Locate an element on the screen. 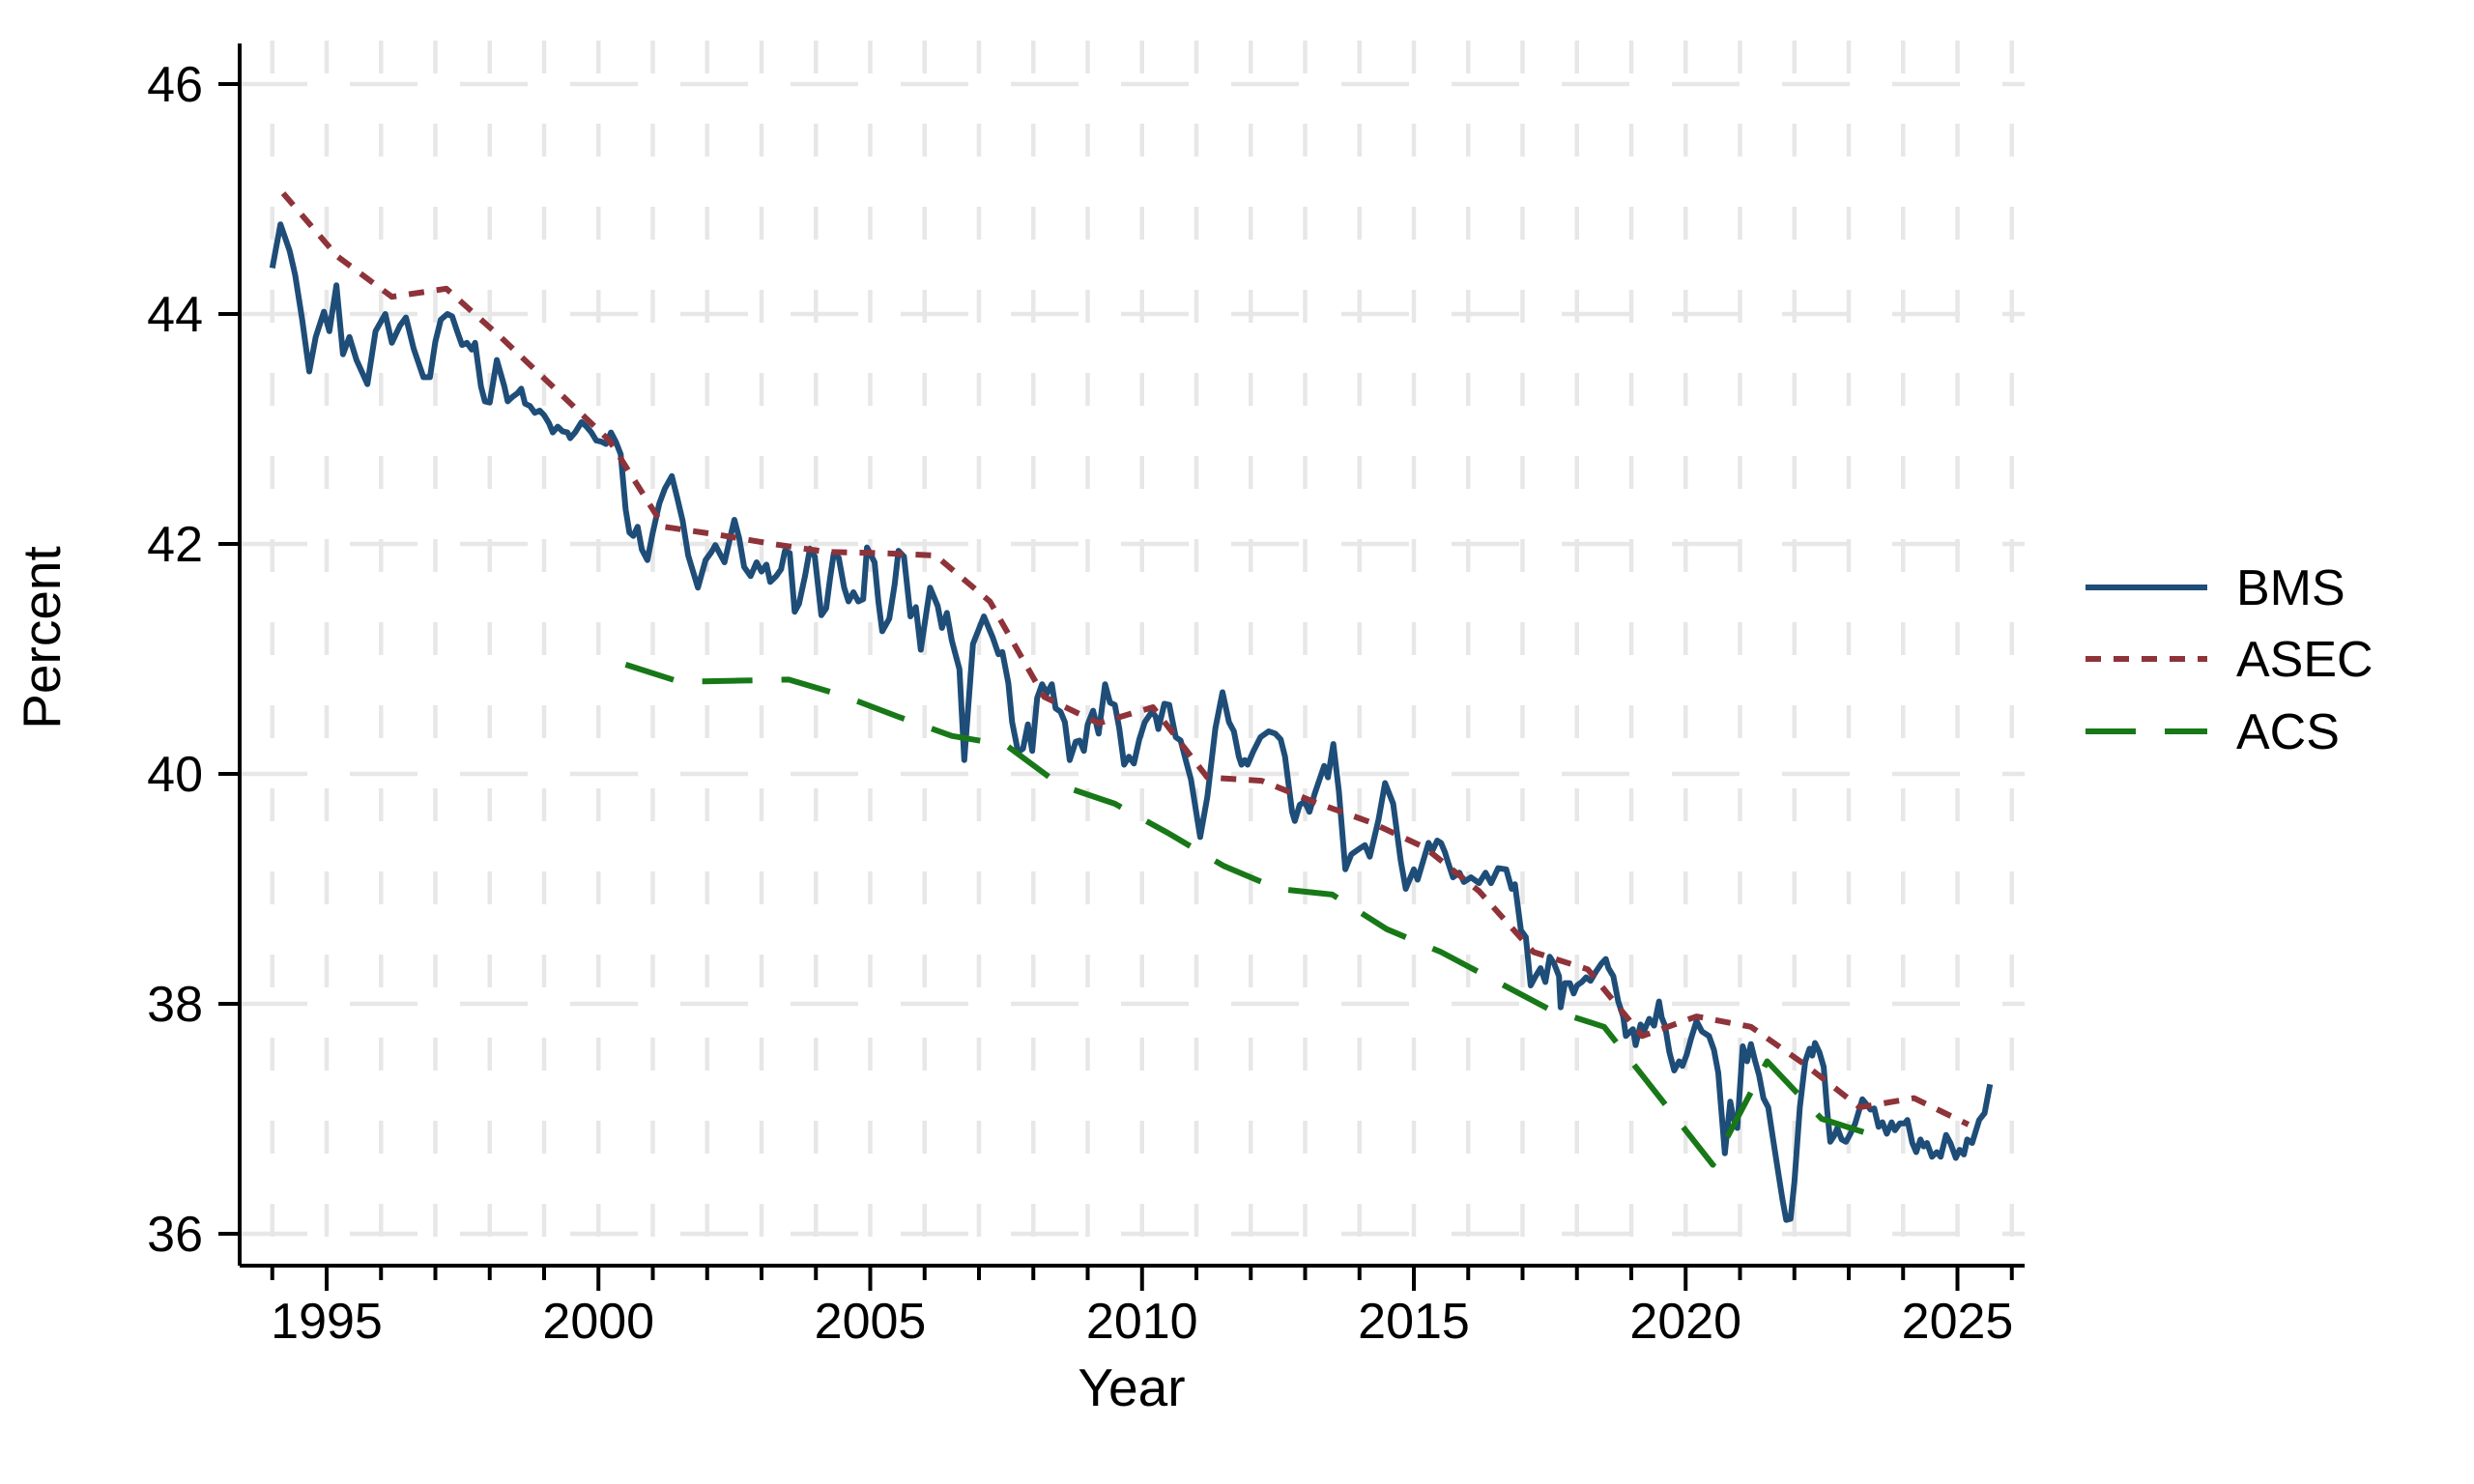 The width and height of the screenshot is (2474, 1484). y-tick-label: 40 is located at coordinates (175, 775).